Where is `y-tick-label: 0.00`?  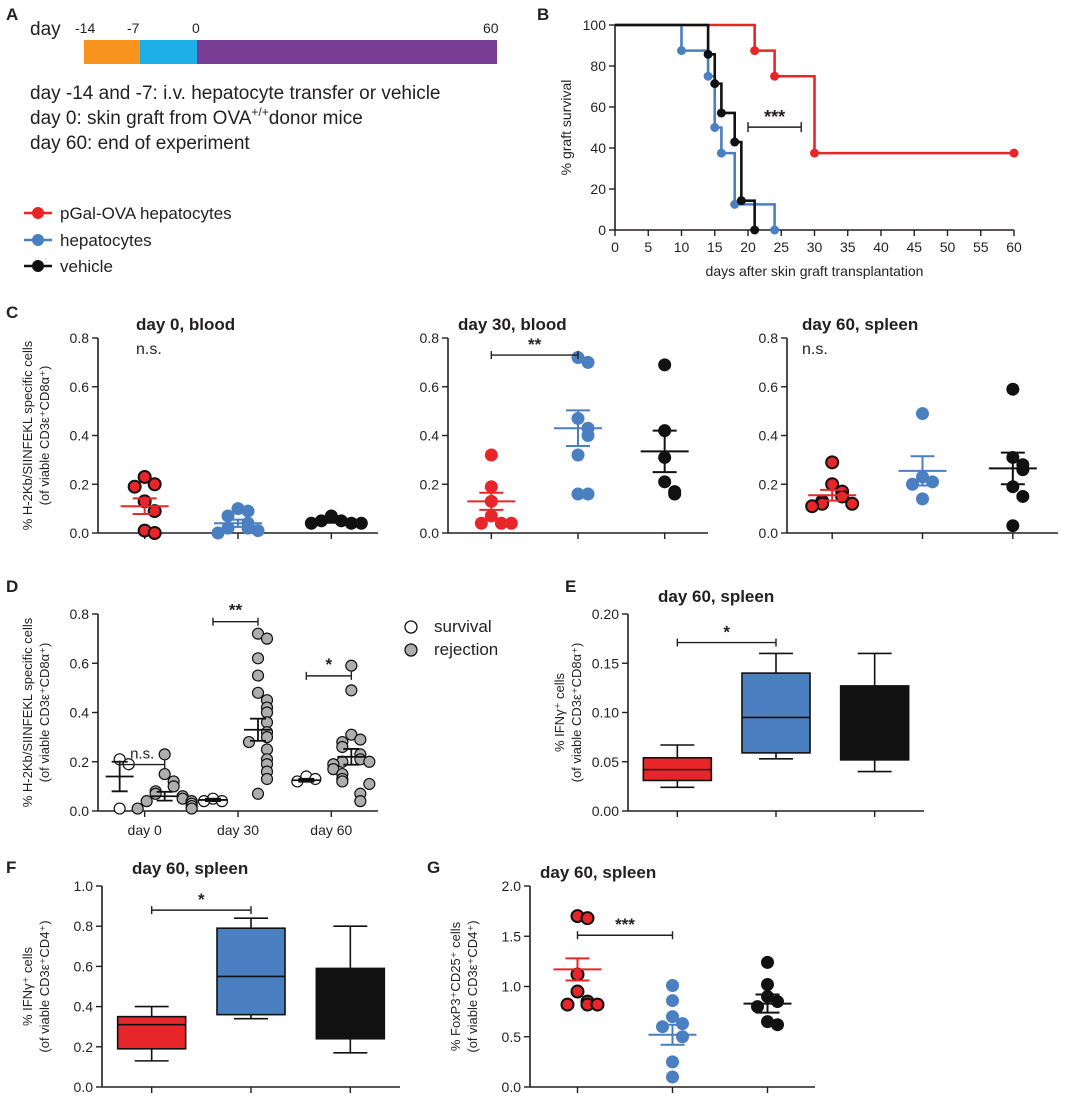
y-tick-label: 0.00 is located at coordinates (605, 811).